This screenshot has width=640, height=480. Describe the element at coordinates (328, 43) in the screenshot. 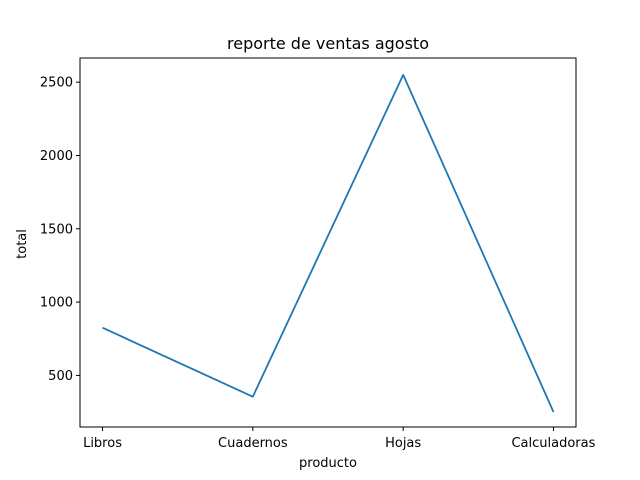

I see `chart-title: reporte de ventas agosto` at that location.